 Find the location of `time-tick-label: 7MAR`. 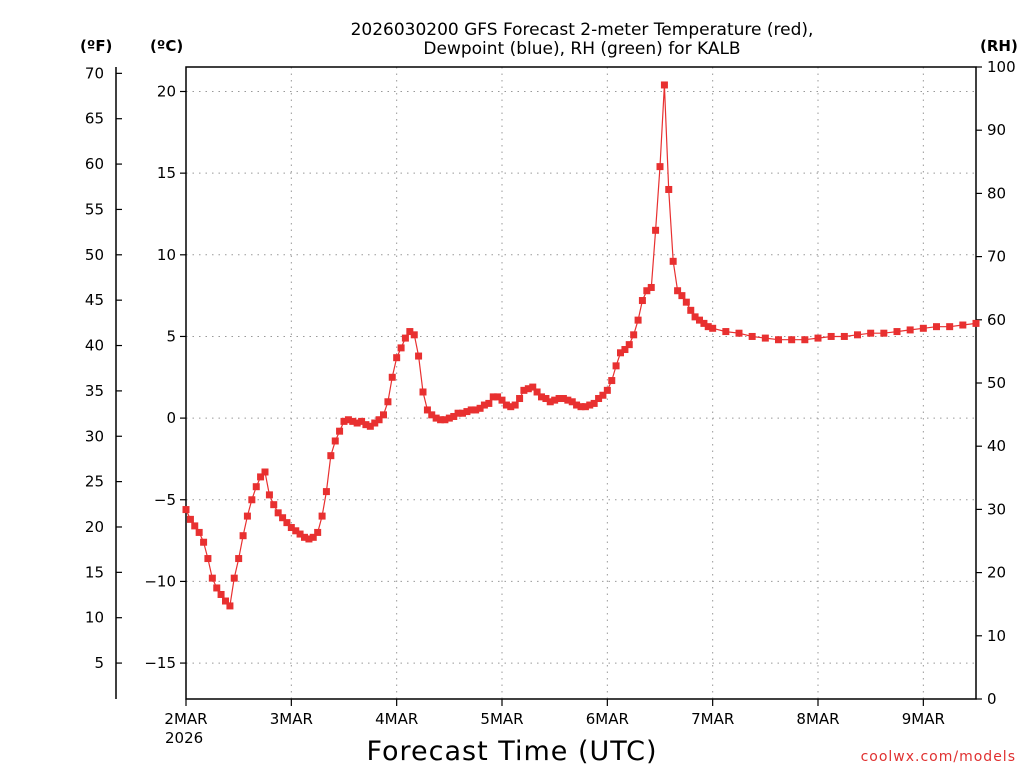

time-tick-label: 7MAR is located at coordinates (712, 719).